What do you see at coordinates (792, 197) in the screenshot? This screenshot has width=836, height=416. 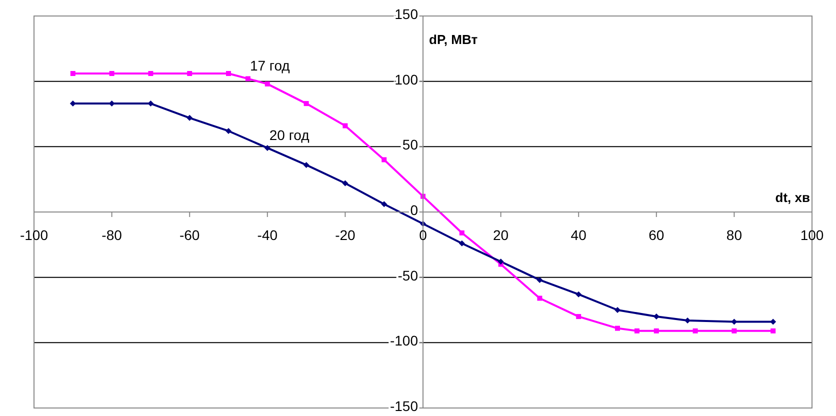 I see `x-axis-title: dt, хв` at bounding box center [792, 197].